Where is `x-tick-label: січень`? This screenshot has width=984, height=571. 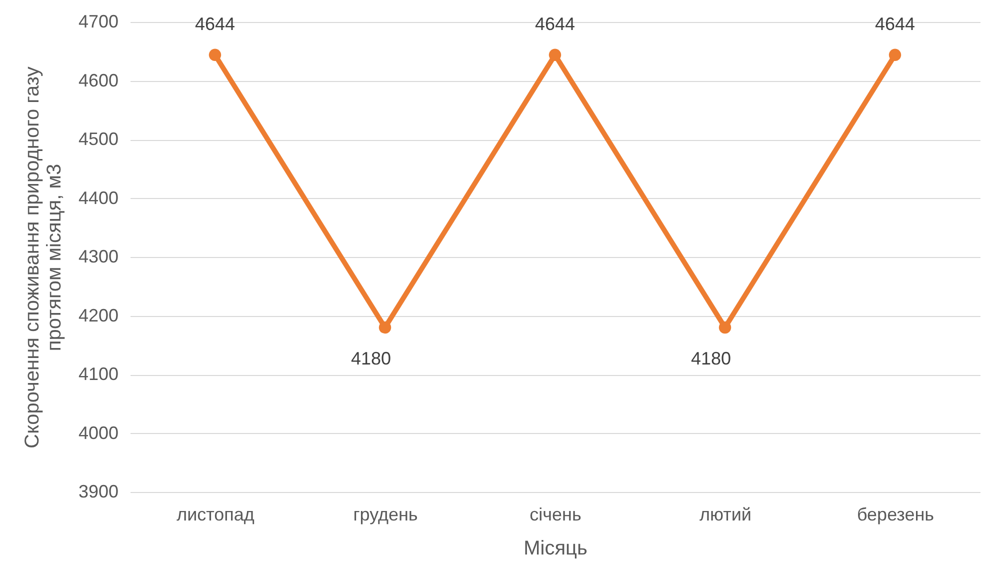
x-tick-label: січень is located at coordinates (556, 514).